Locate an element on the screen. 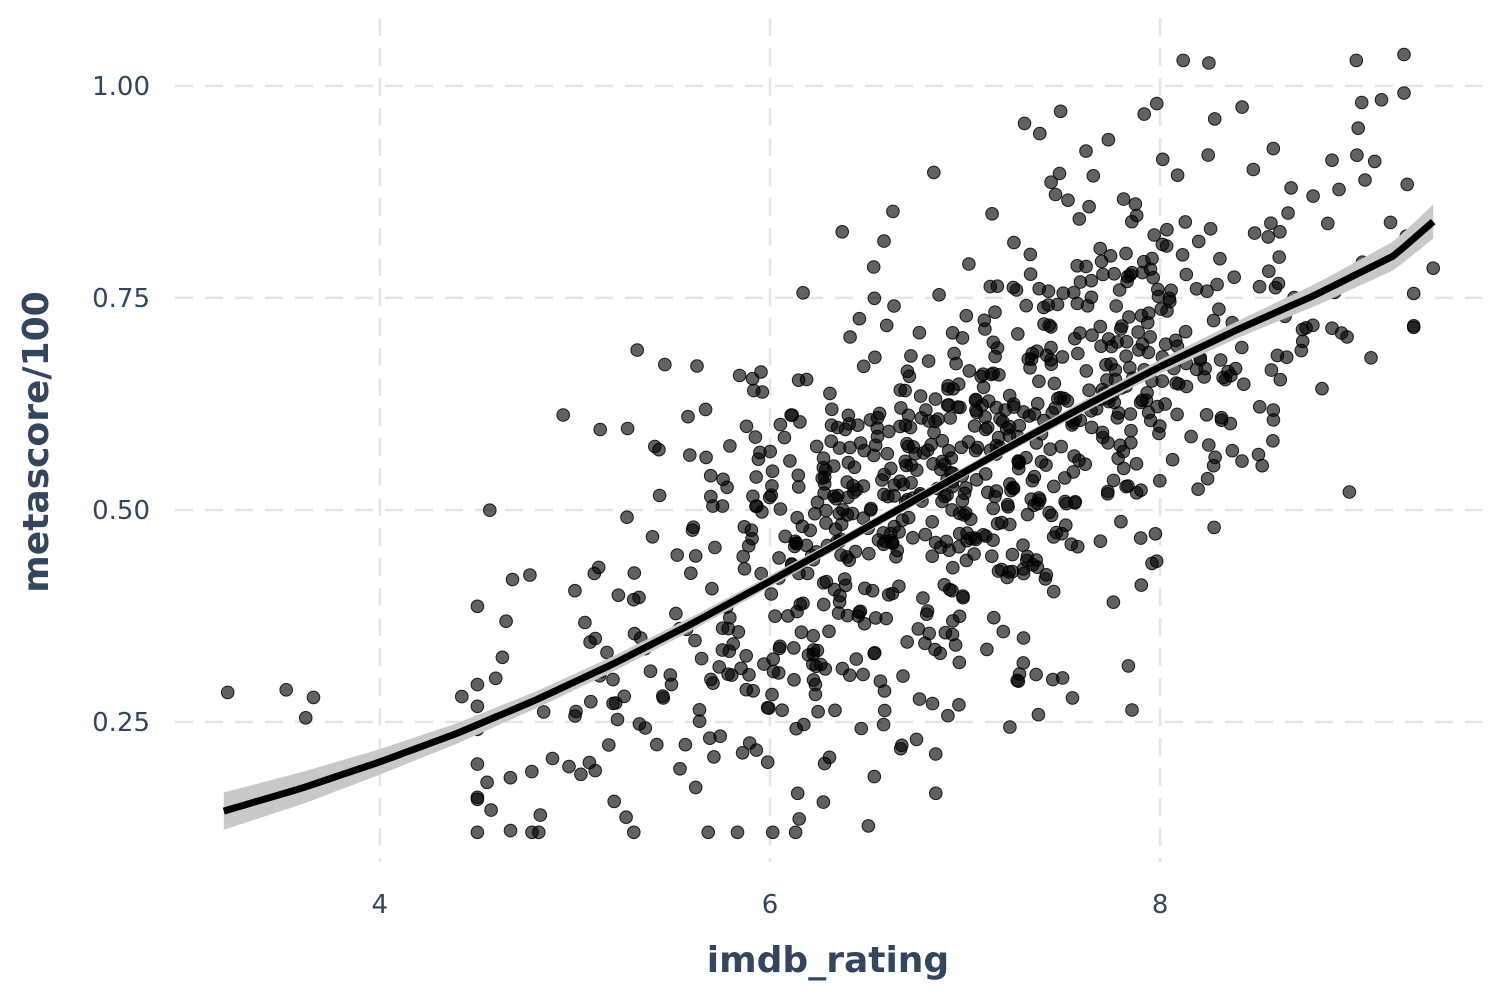 The image size is (1500, 1000). y-tick-label: 0.25 is located at coordinates (121, 723).